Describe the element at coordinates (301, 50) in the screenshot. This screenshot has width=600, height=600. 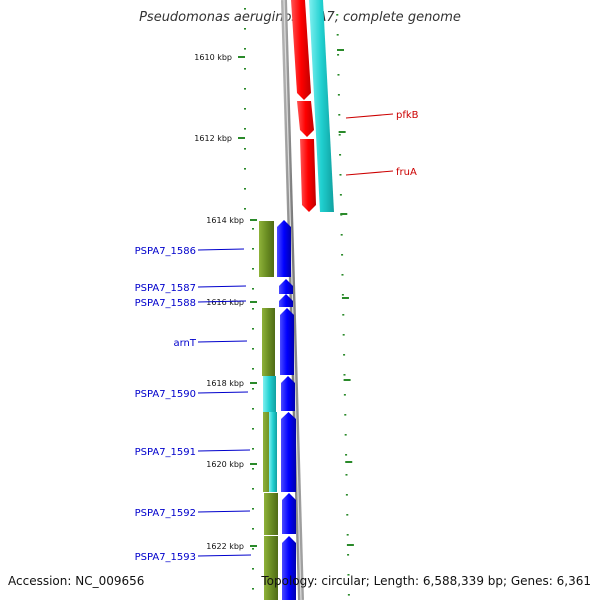
I see `gene-pfkB-upper` at that location.